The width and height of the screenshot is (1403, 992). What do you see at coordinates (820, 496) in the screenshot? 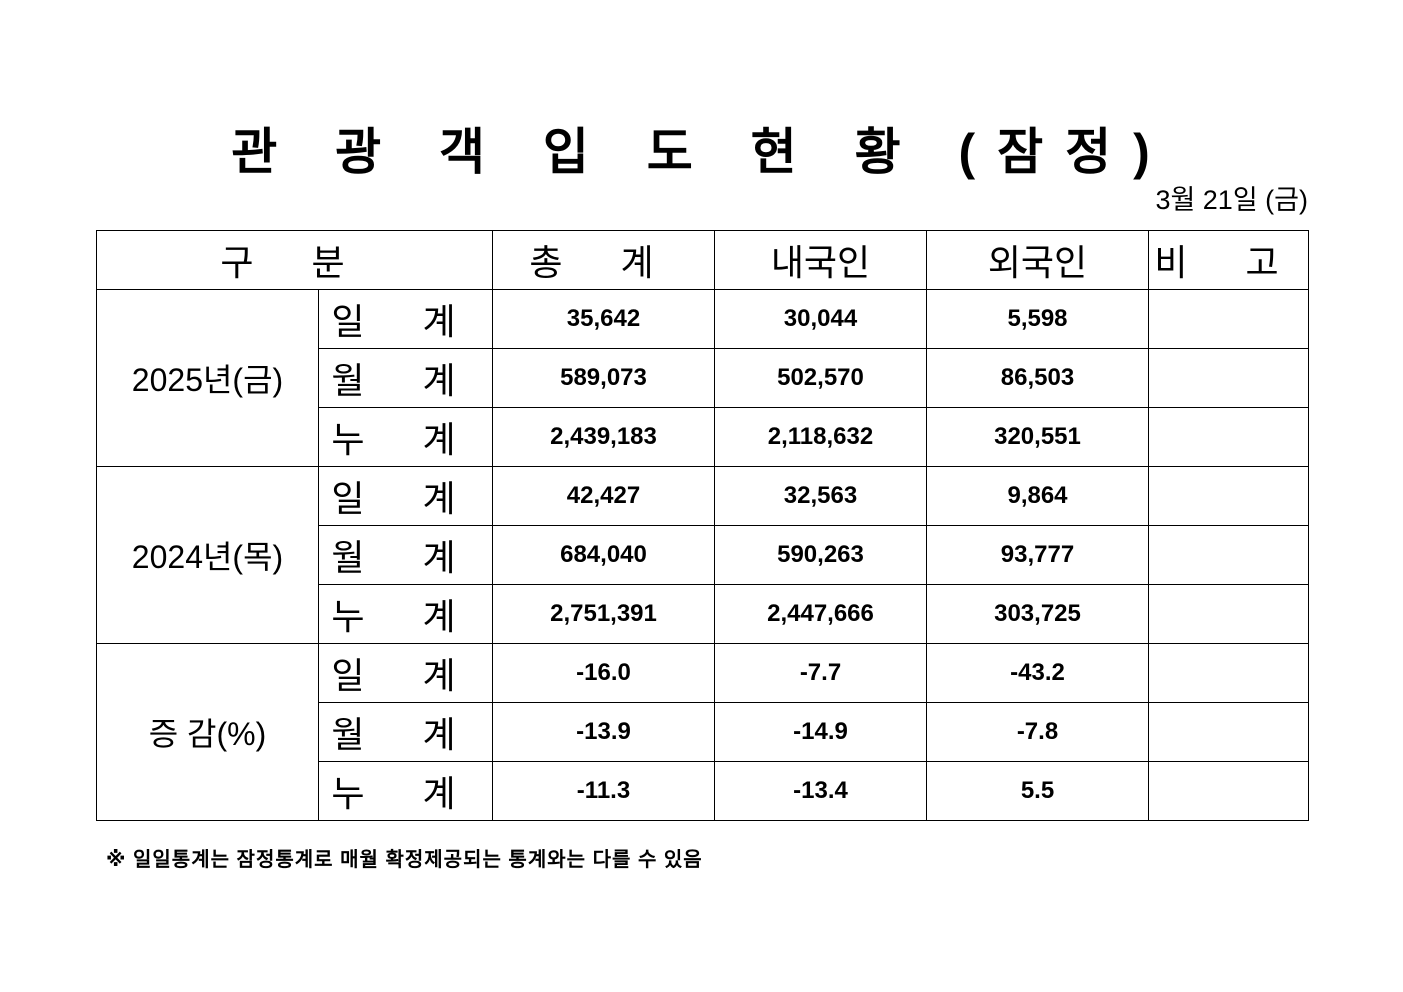
I see `domestic-cell: 32,563` at bounding box center [820, 496].